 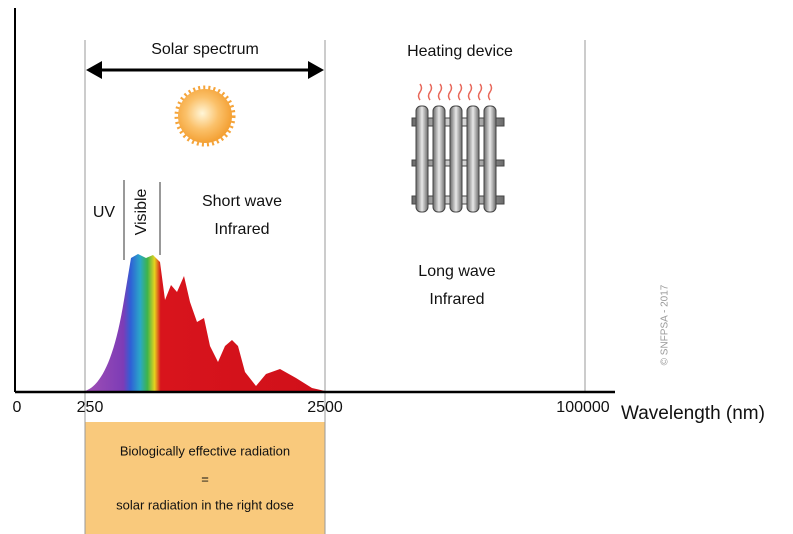 I want to click on label: Long wave, so click(x=456, y=271).